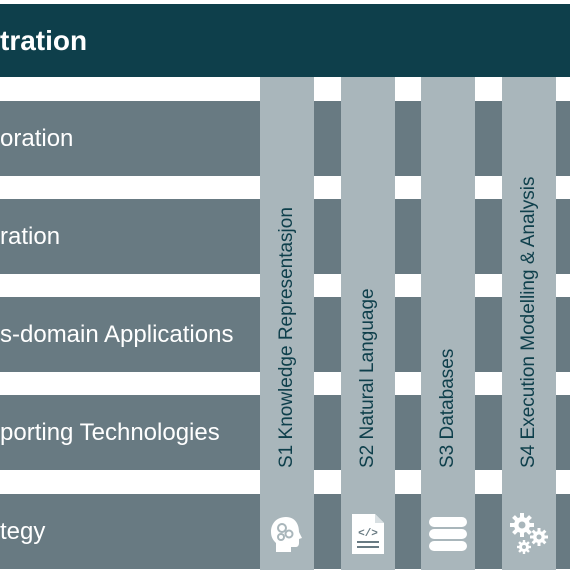  What do you see at coordinates (529, 534) in the screenshot?
I see `gears-icon` at bounding box center [529, 534].